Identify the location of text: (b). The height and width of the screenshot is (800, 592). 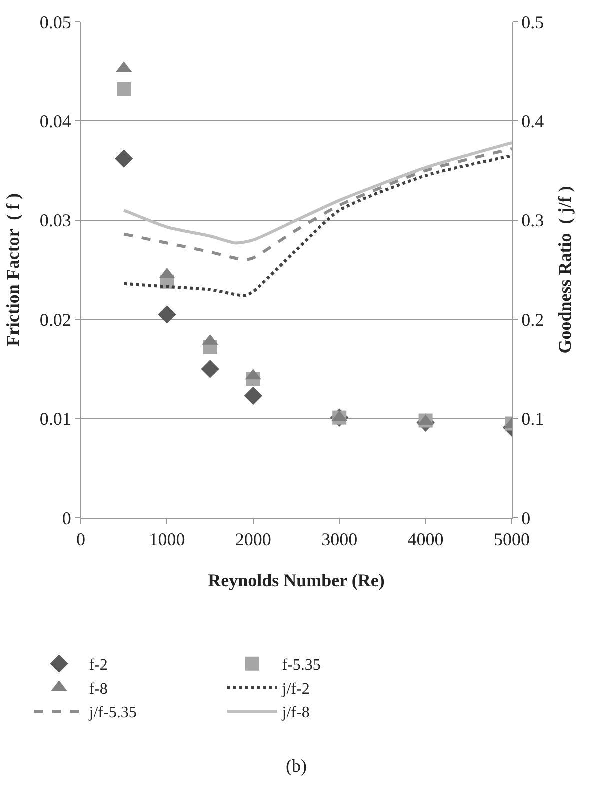
(296, 766).